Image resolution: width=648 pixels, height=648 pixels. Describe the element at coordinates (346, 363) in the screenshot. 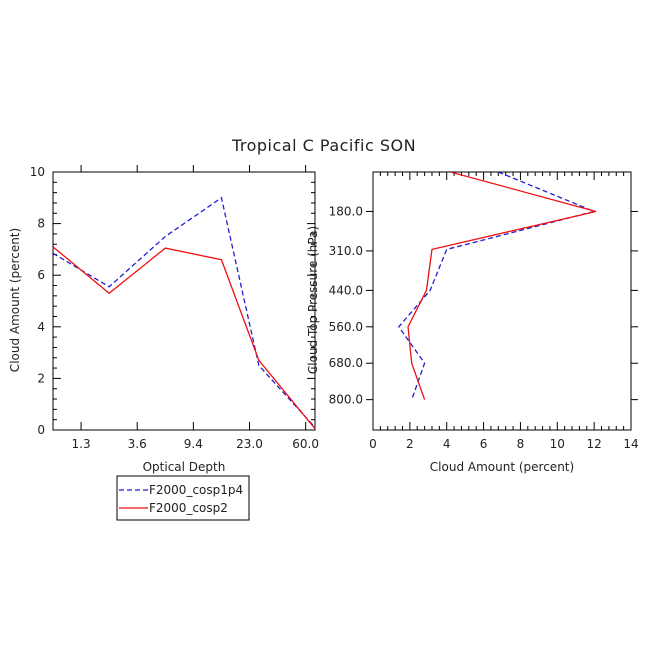

I see `right-y-tick-label: 680.0` at that location.